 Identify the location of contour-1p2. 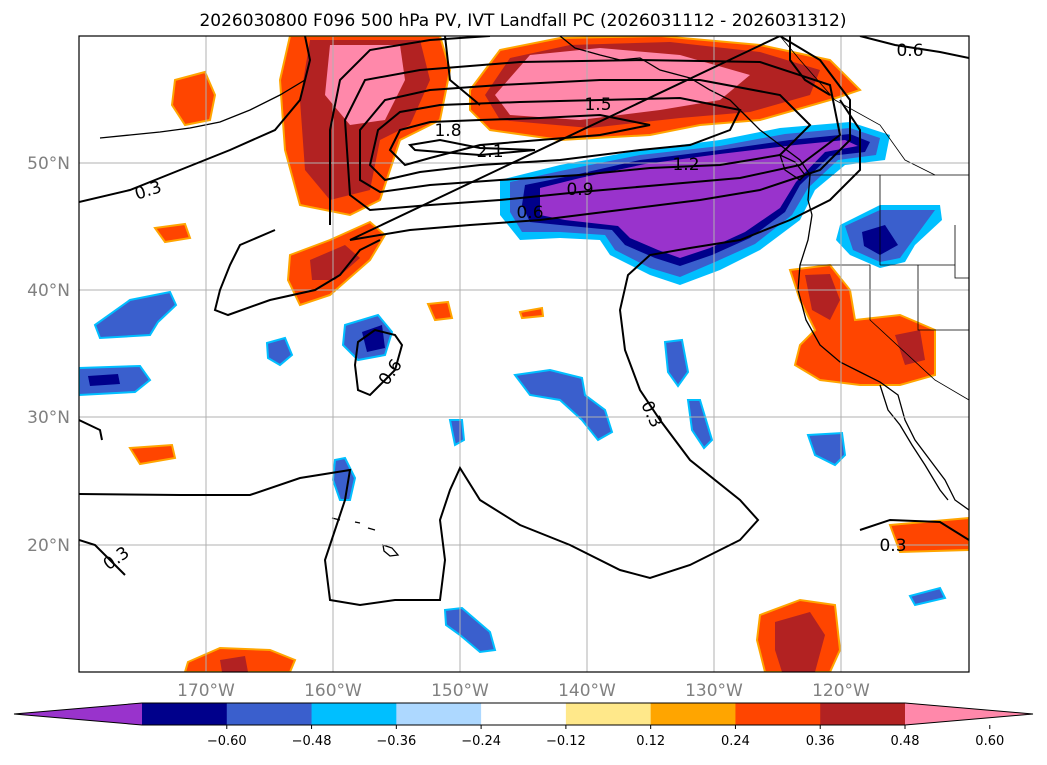
(585, 136).